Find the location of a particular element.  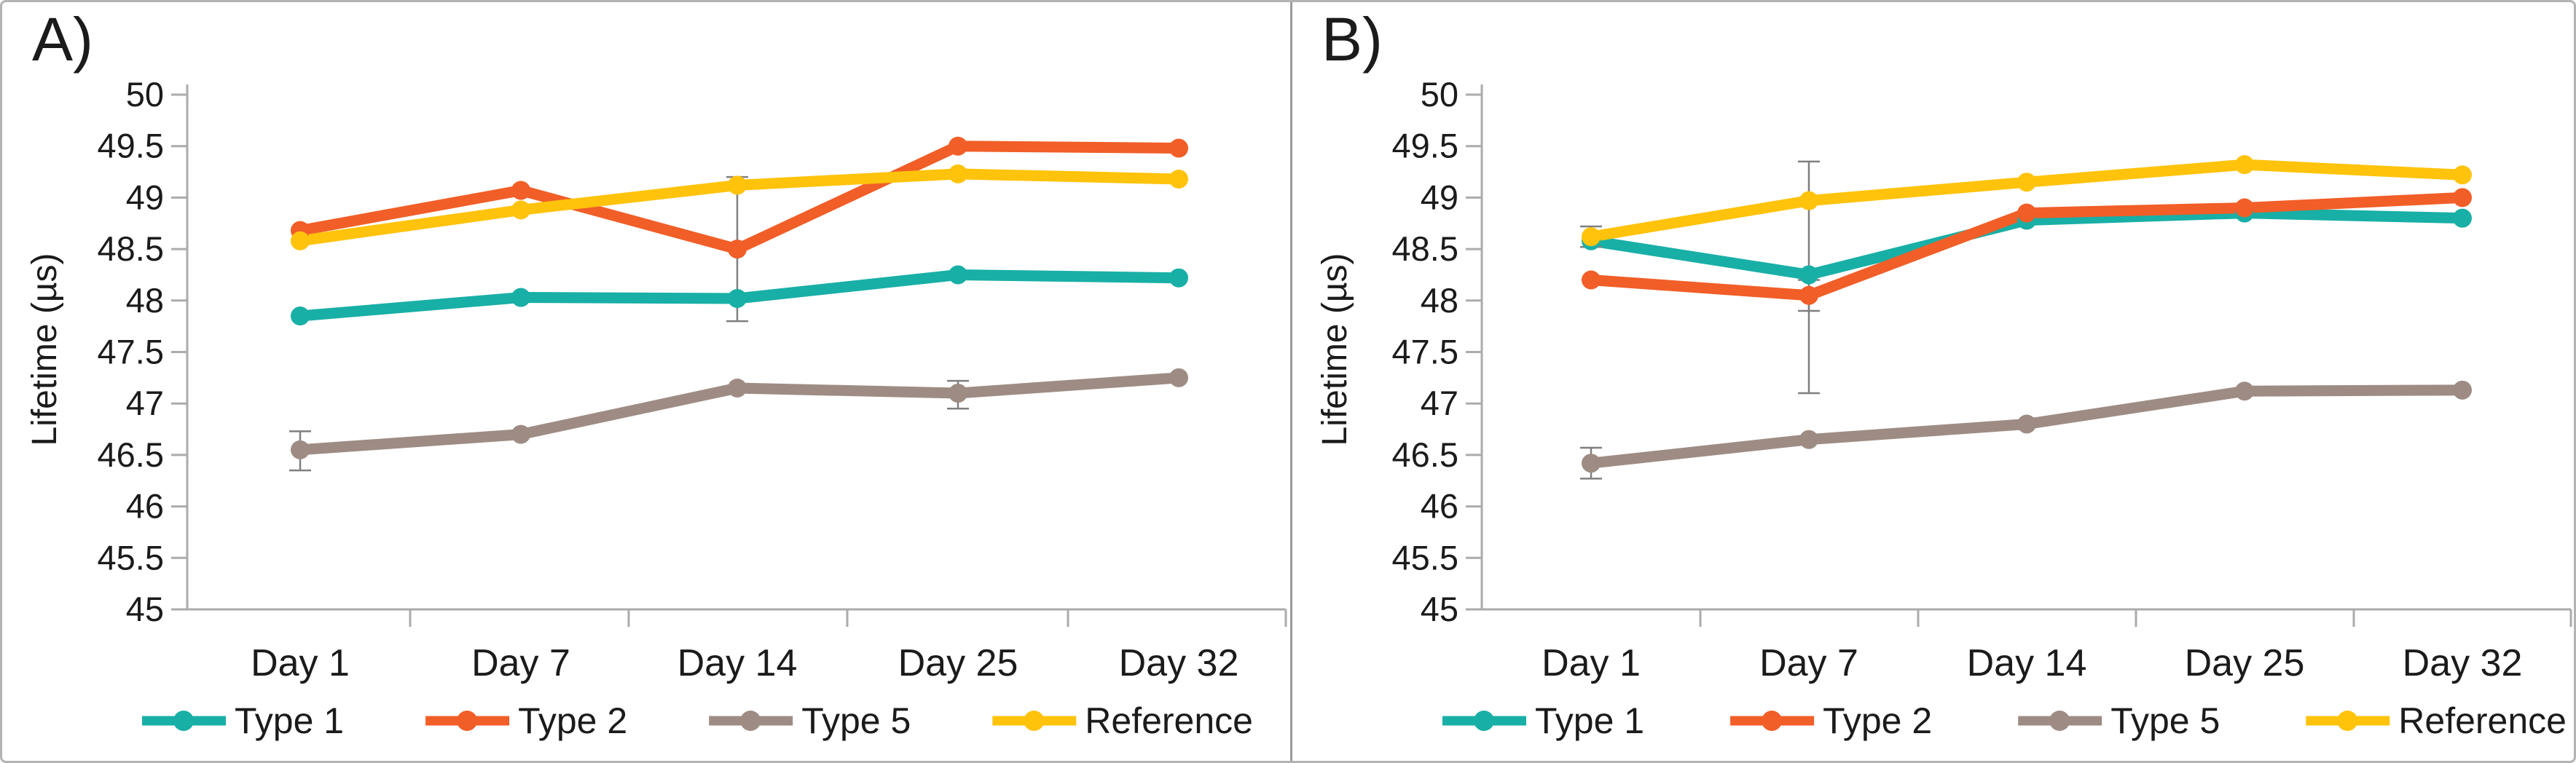

x-category-label: Day 1 is located at coordinates (300, 663).